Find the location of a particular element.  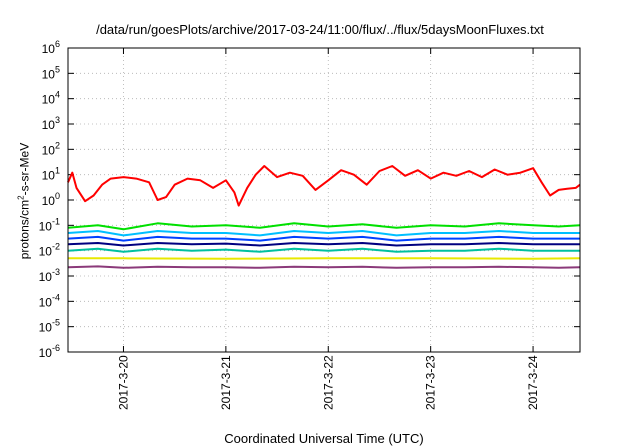

x-tick-label: 2017-3-23 is located at coordinates (431, 382).